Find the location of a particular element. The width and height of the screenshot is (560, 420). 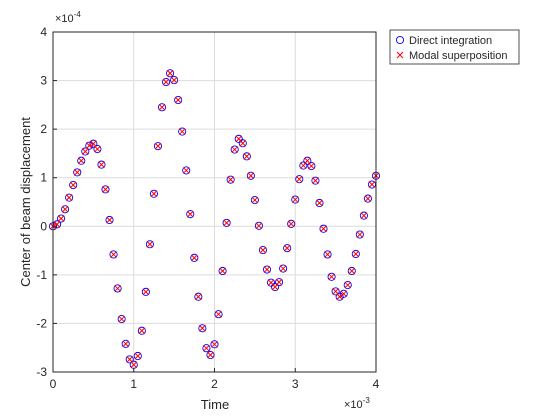

y-multiplier: ×10⁻⁴ is located at coordinates (68, 17).